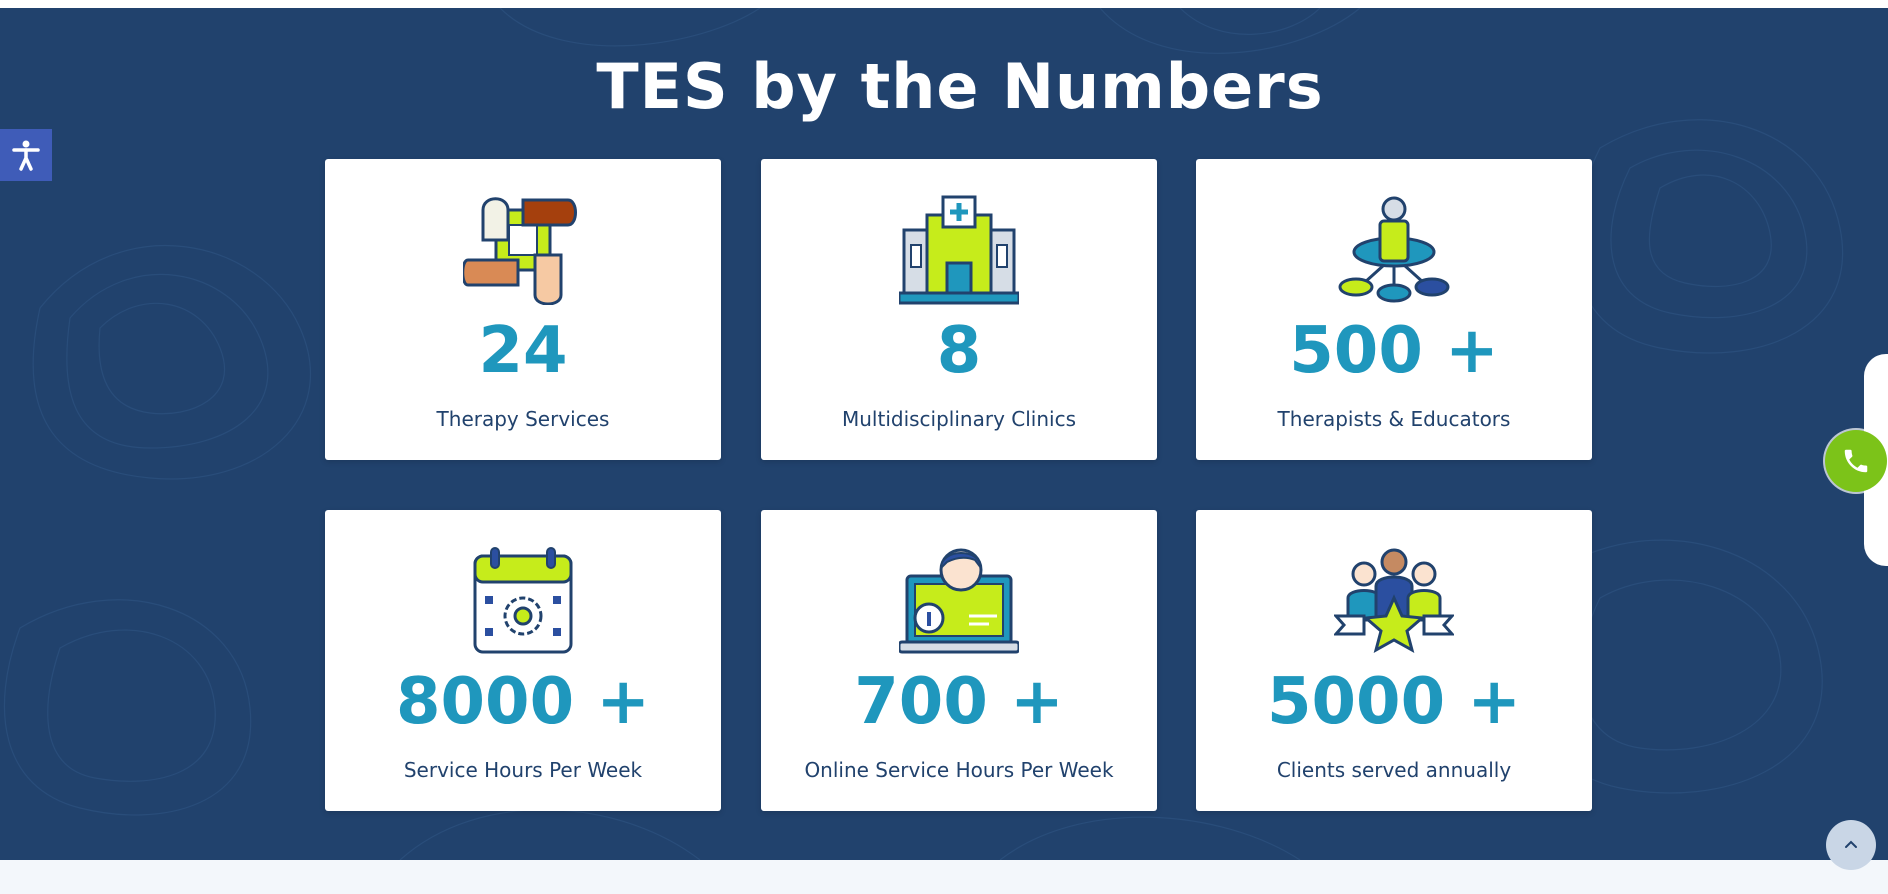 The image size is (1888, 894). What do you see at coordinates (1394, 419) in the screenshot?
I see `stat-label: Therapists & Educators` at bounding box center [1394, 419].